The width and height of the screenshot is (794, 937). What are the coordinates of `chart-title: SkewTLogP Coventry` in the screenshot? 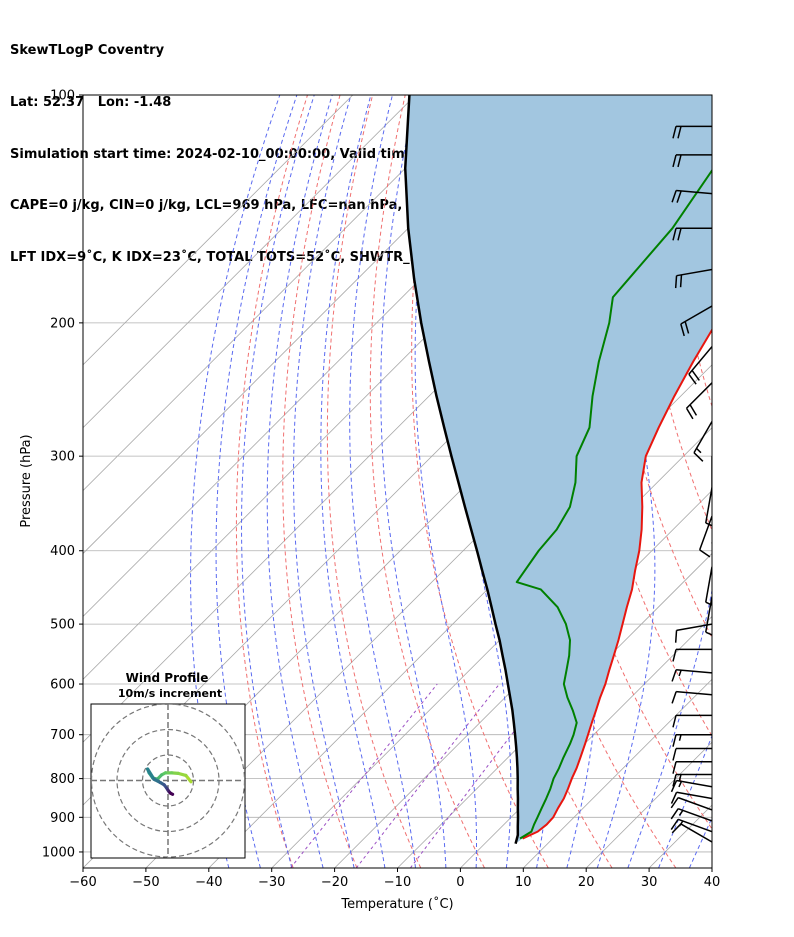 It's located at (87, 51).